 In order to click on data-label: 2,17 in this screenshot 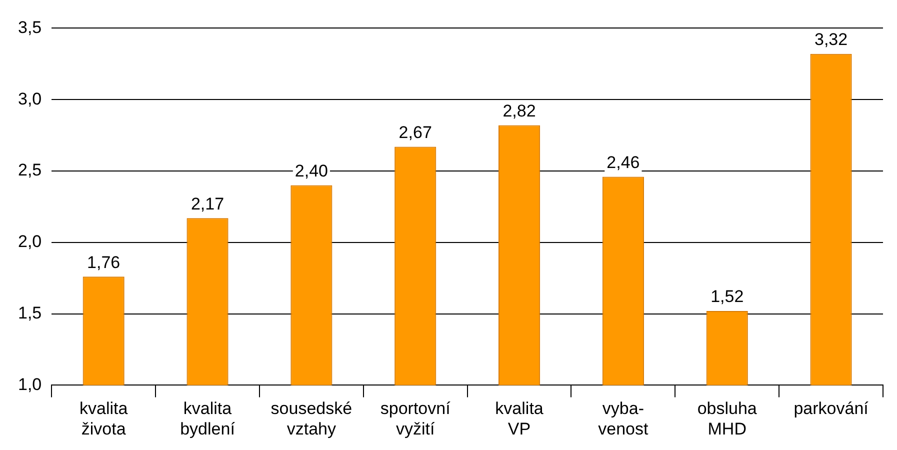, I will do `click(207, 204)`.